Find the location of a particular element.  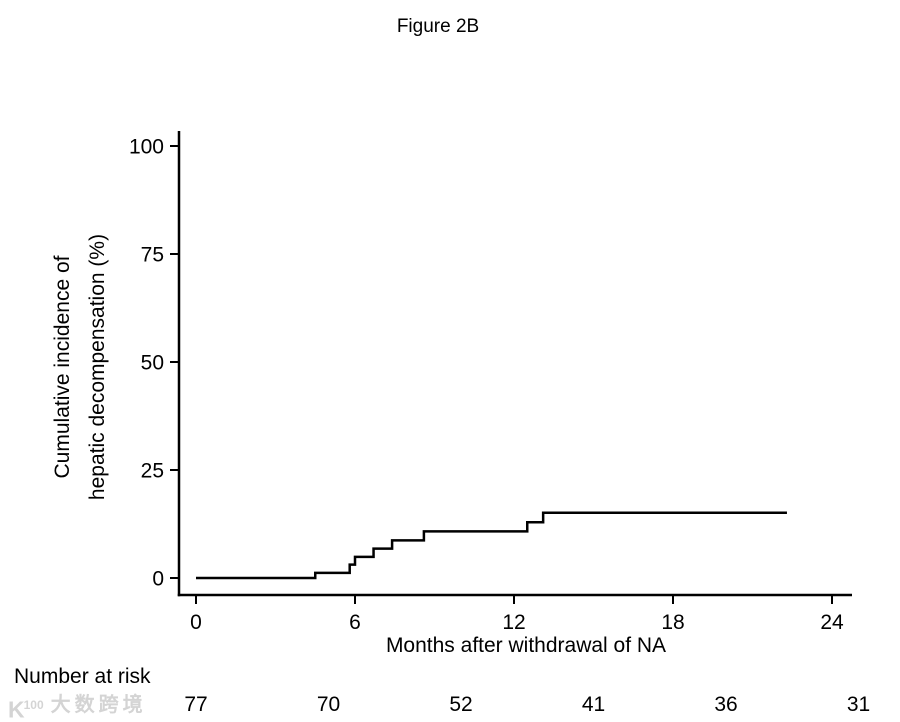

watermark: K100 大数跨境 is located at coordinates (77, 707).